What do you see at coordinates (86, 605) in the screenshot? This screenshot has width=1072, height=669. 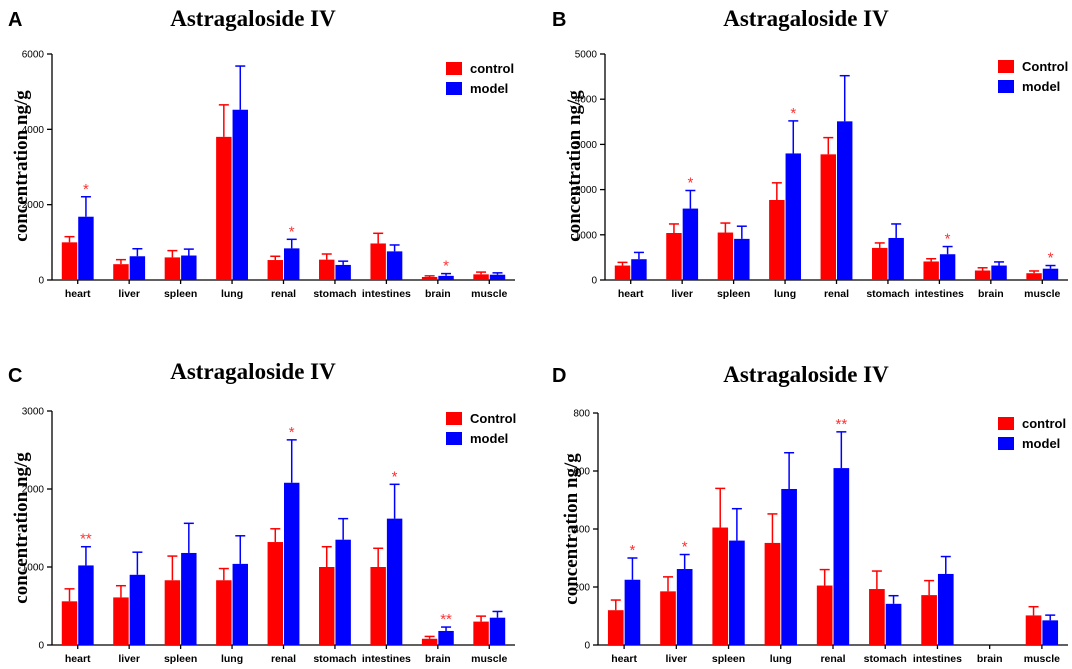 I see `panel-c-bar-model-heart` at bounding box center [86, 605].